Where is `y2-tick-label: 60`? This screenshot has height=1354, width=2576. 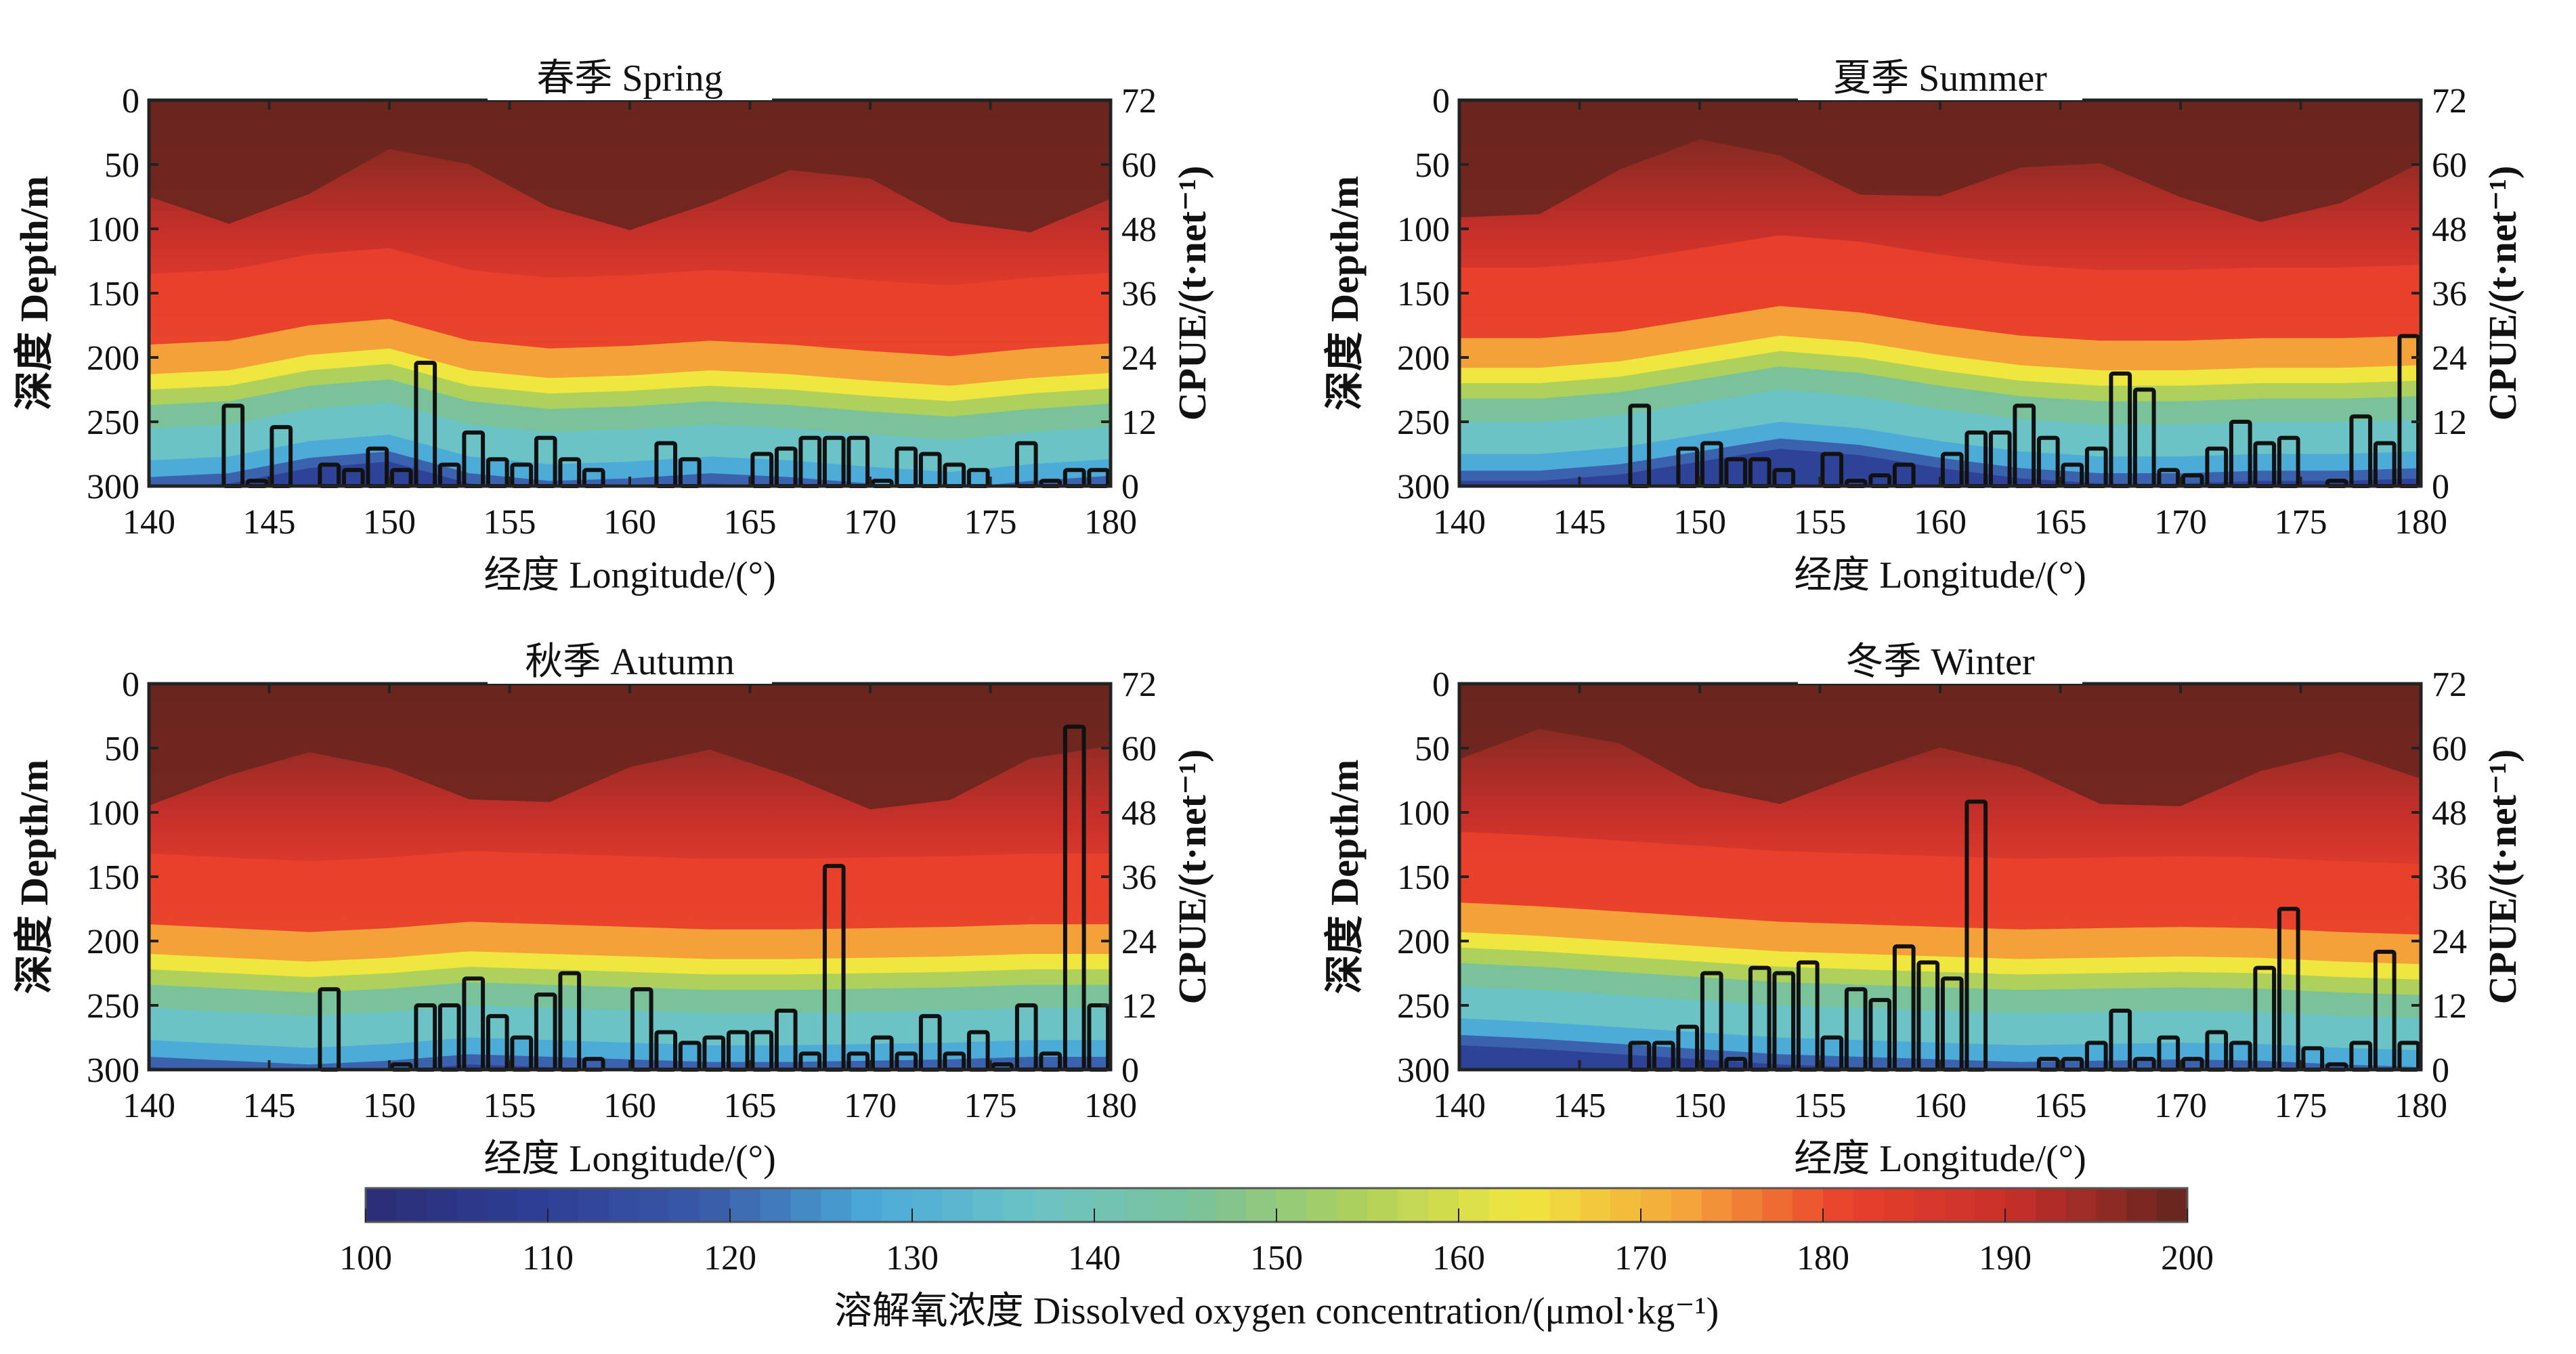 y2-tick-label: 60 is located at coordinates (2449, 166).